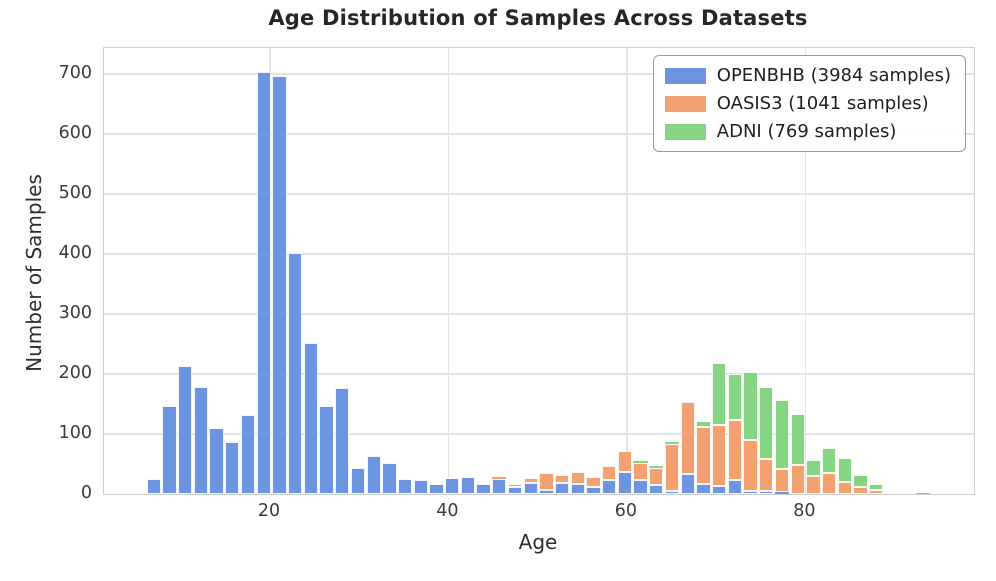 The image size is (996, 581). I want to click on legend-label: OPENBHB (3984 samples), so click(833, 75).